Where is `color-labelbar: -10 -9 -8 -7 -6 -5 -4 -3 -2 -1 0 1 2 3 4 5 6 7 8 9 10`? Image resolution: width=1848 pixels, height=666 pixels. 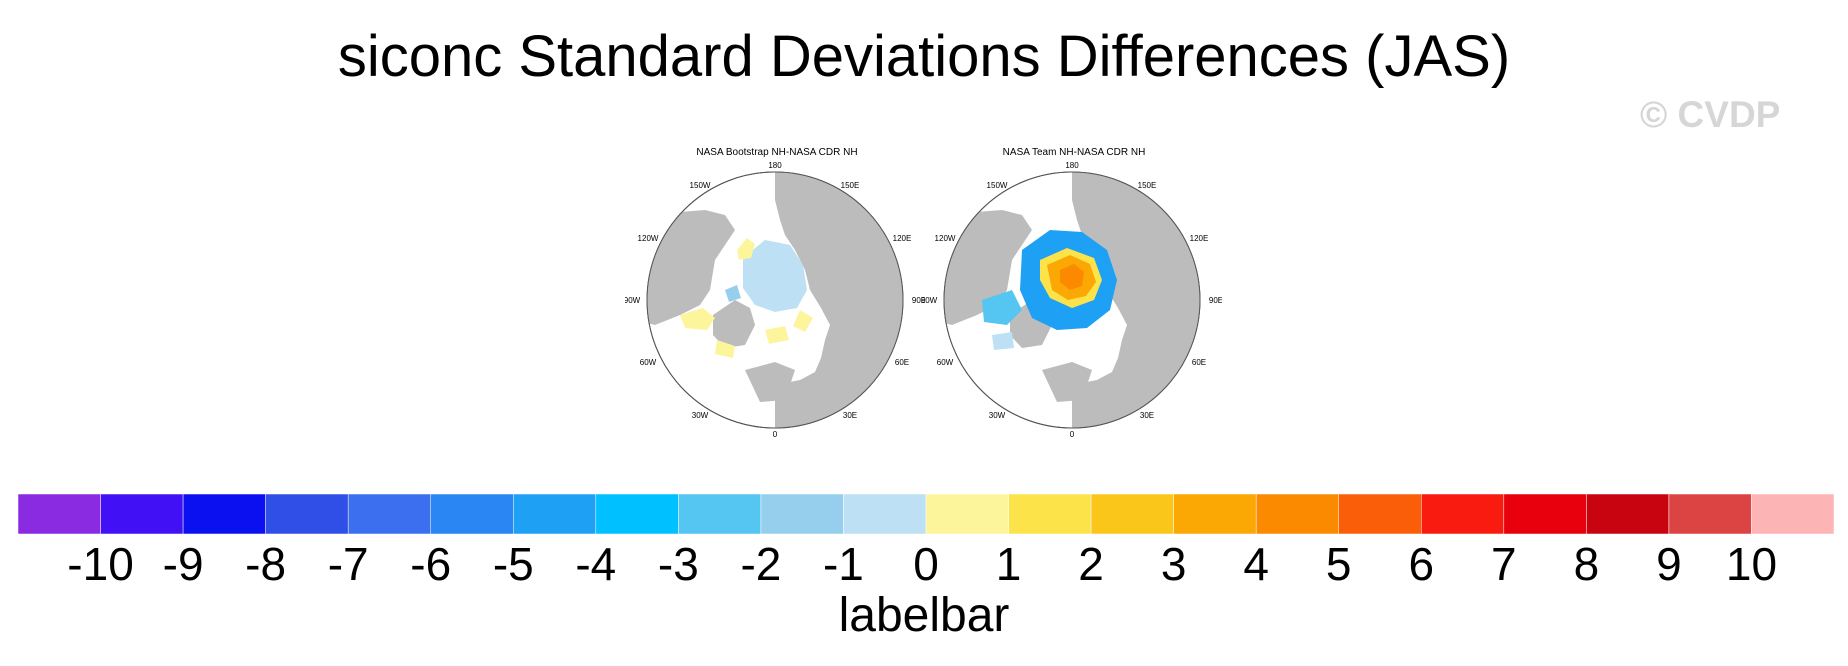
color-labelbar: -10 -9 -8 -7 -6 -5 -4 -3 -2 -1 0 1 2 3 4 5 6 7 8 9 10 is located at coordinates (926, 539).